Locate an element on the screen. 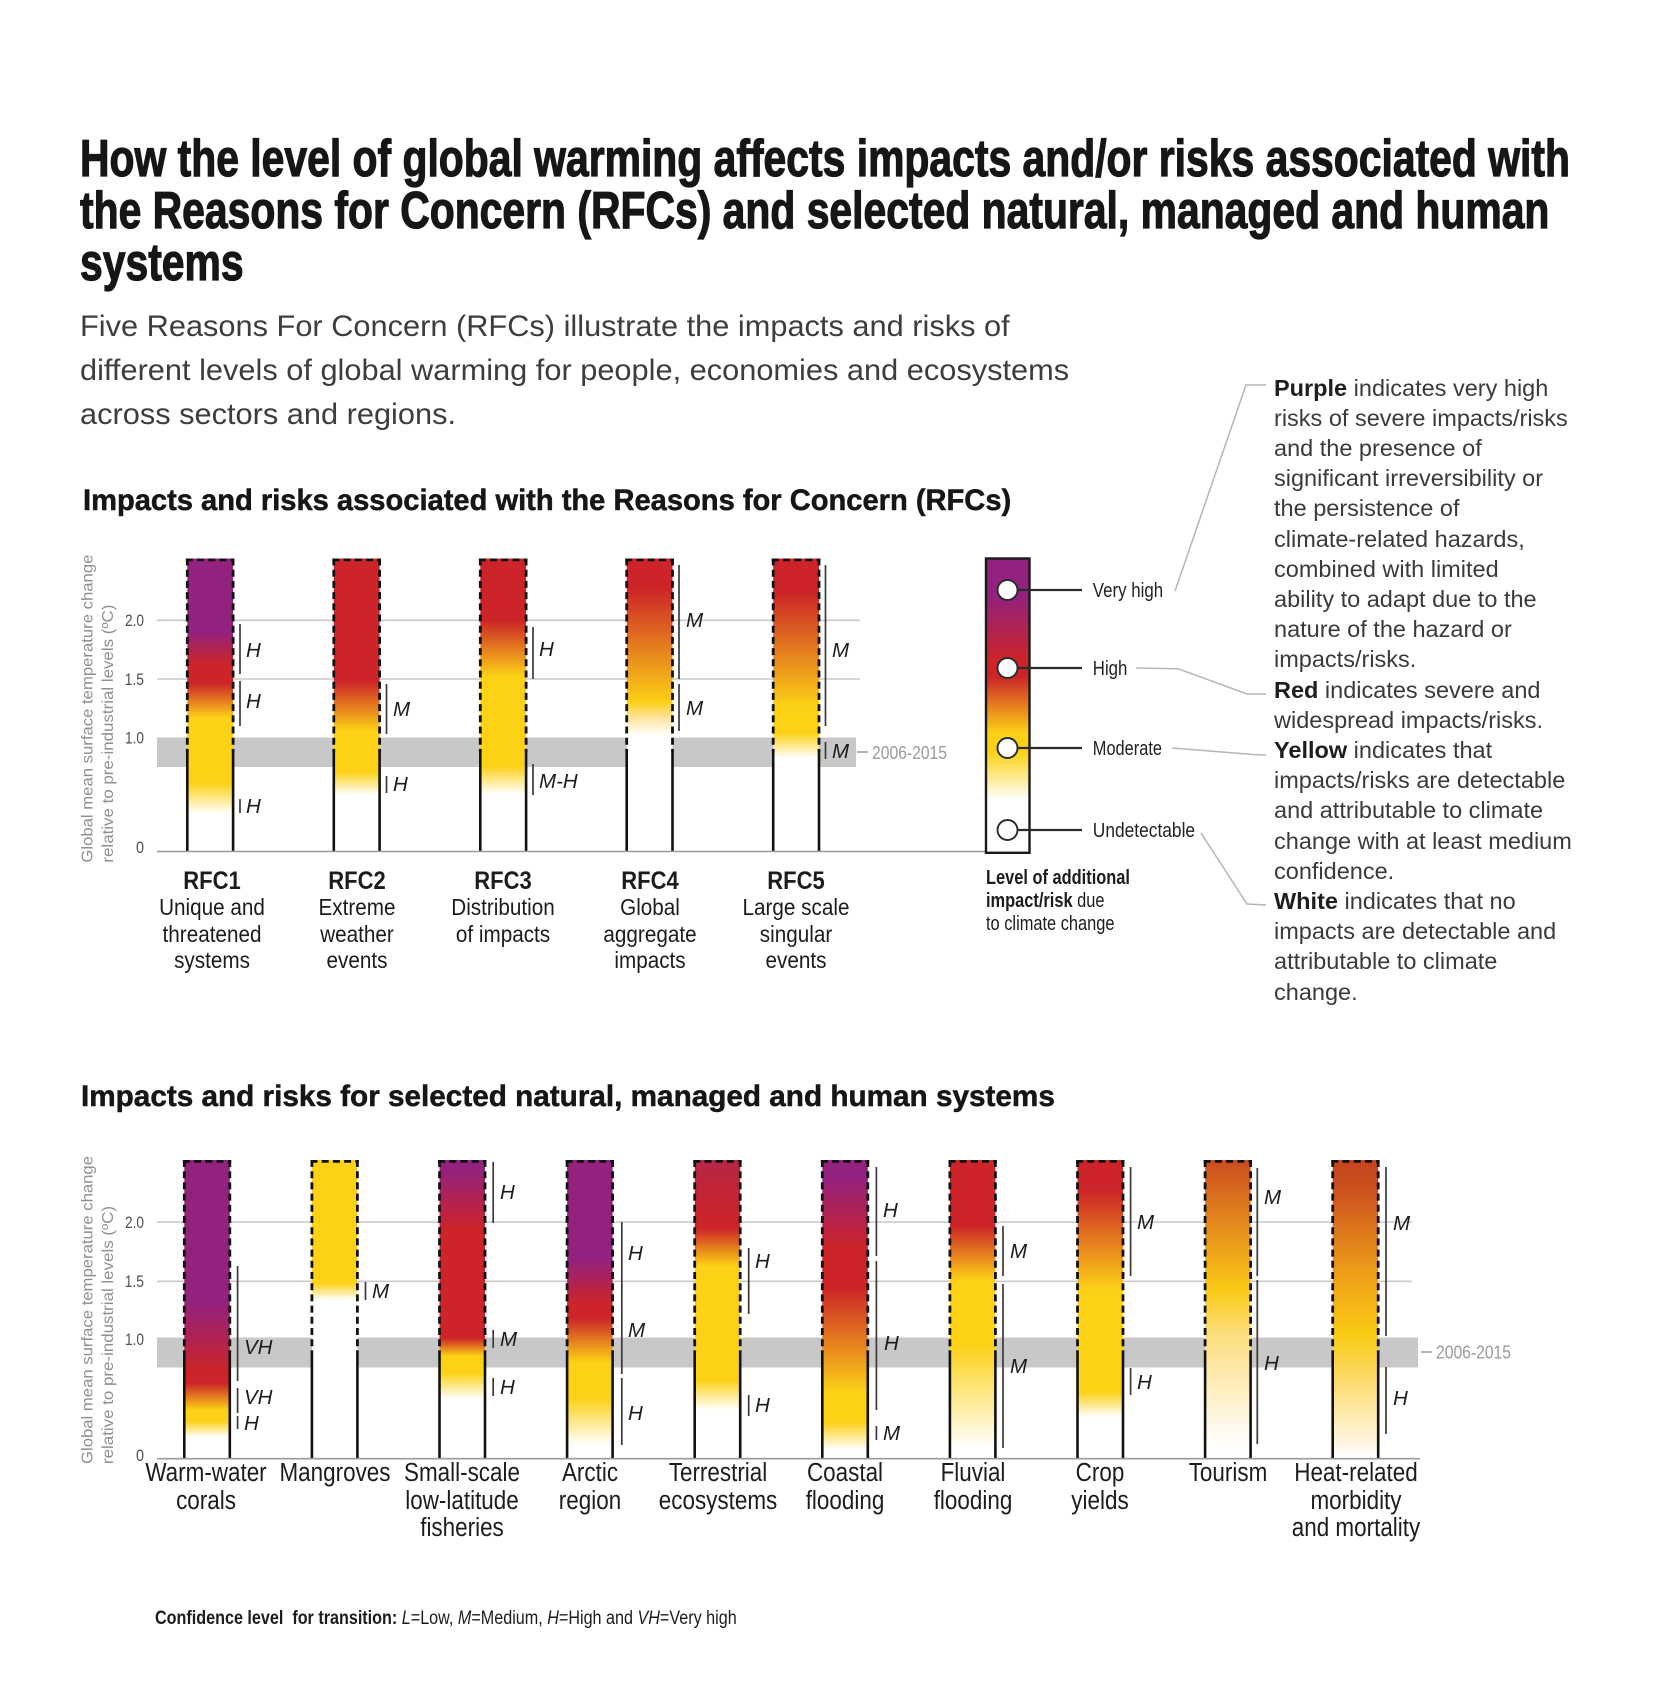 The height and width of the screenshot is (1689, 1654). svg-text: Very high is located at coordinates (1128, 591).